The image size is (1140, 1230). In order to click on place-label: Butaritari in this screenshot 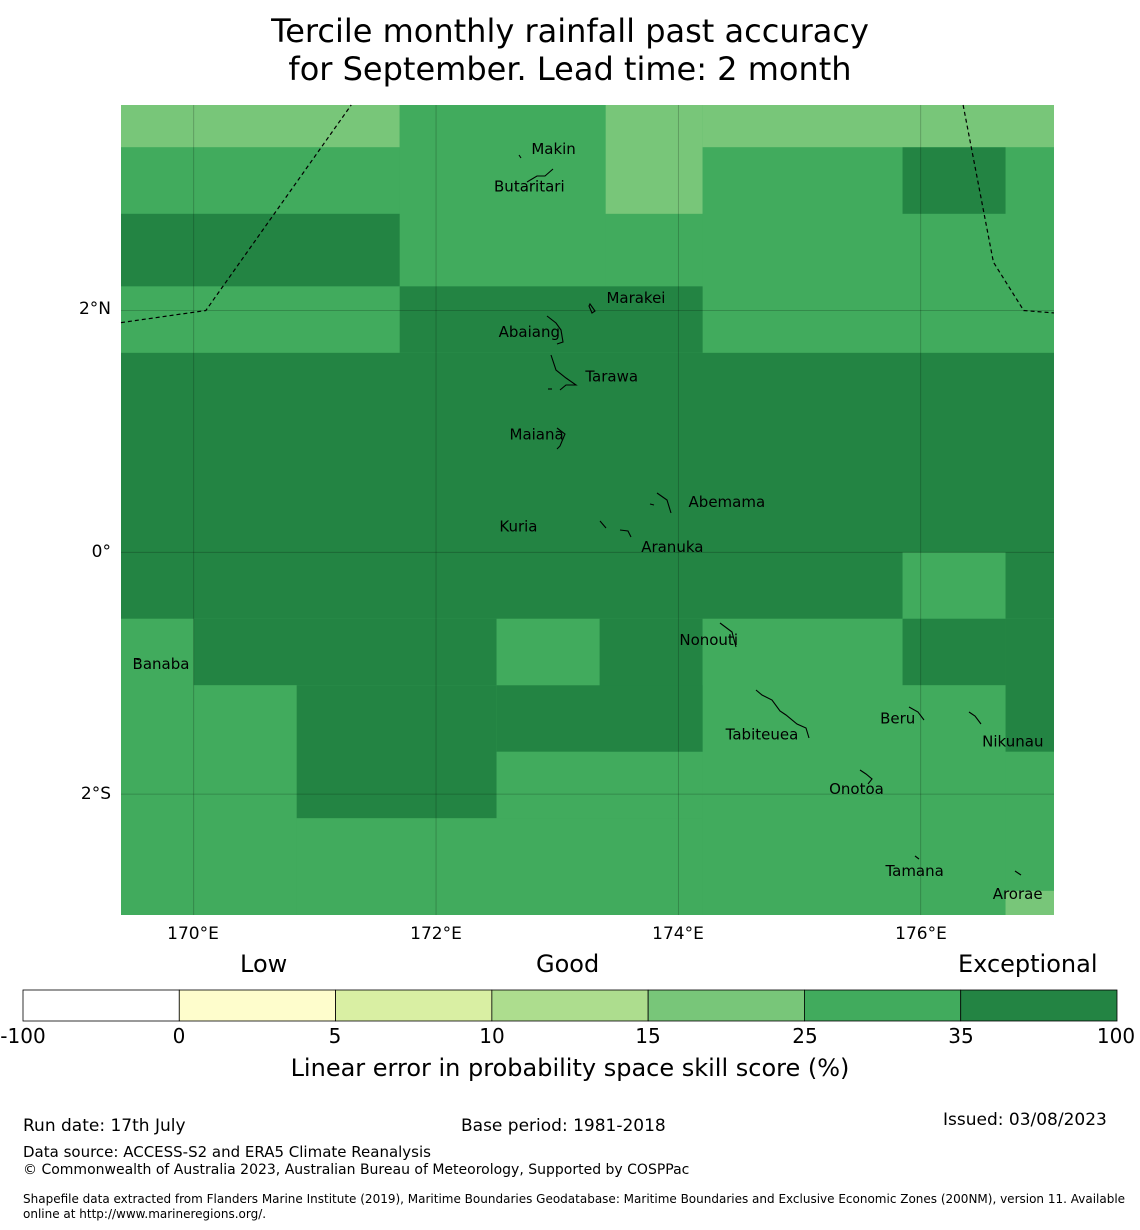, I will do `click(529, 187)`.